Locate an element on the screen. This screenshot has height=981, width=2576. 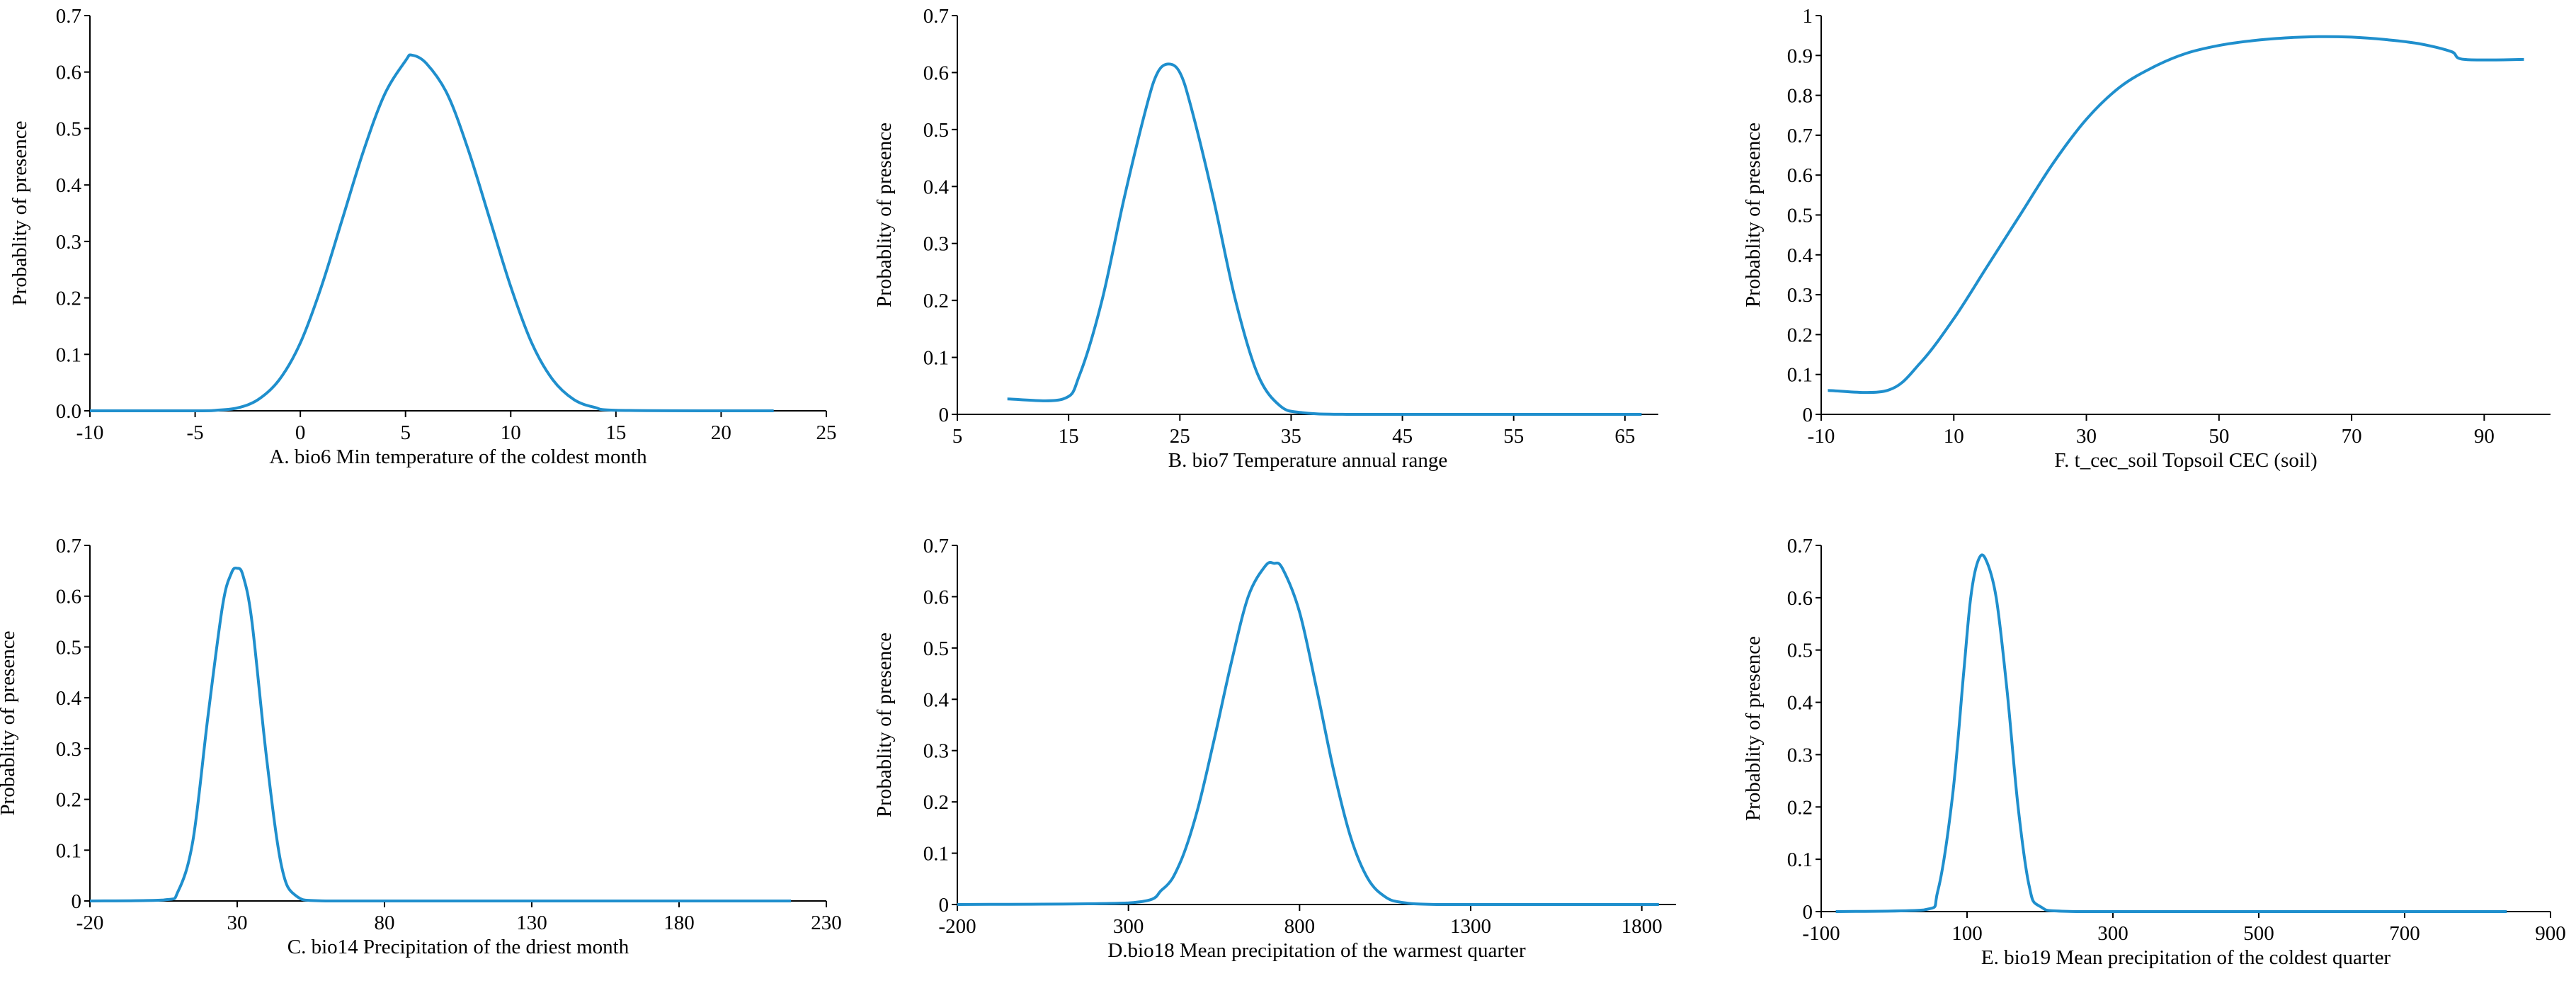
x-tick-label: 230 is located at coordinates (826, 923).